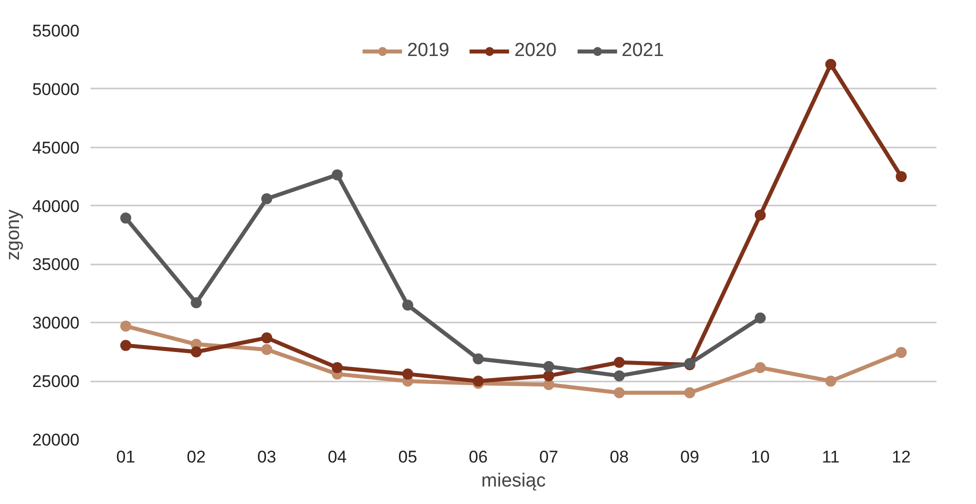  I want to click on y-tick-label: 35000, so click(56, 264).